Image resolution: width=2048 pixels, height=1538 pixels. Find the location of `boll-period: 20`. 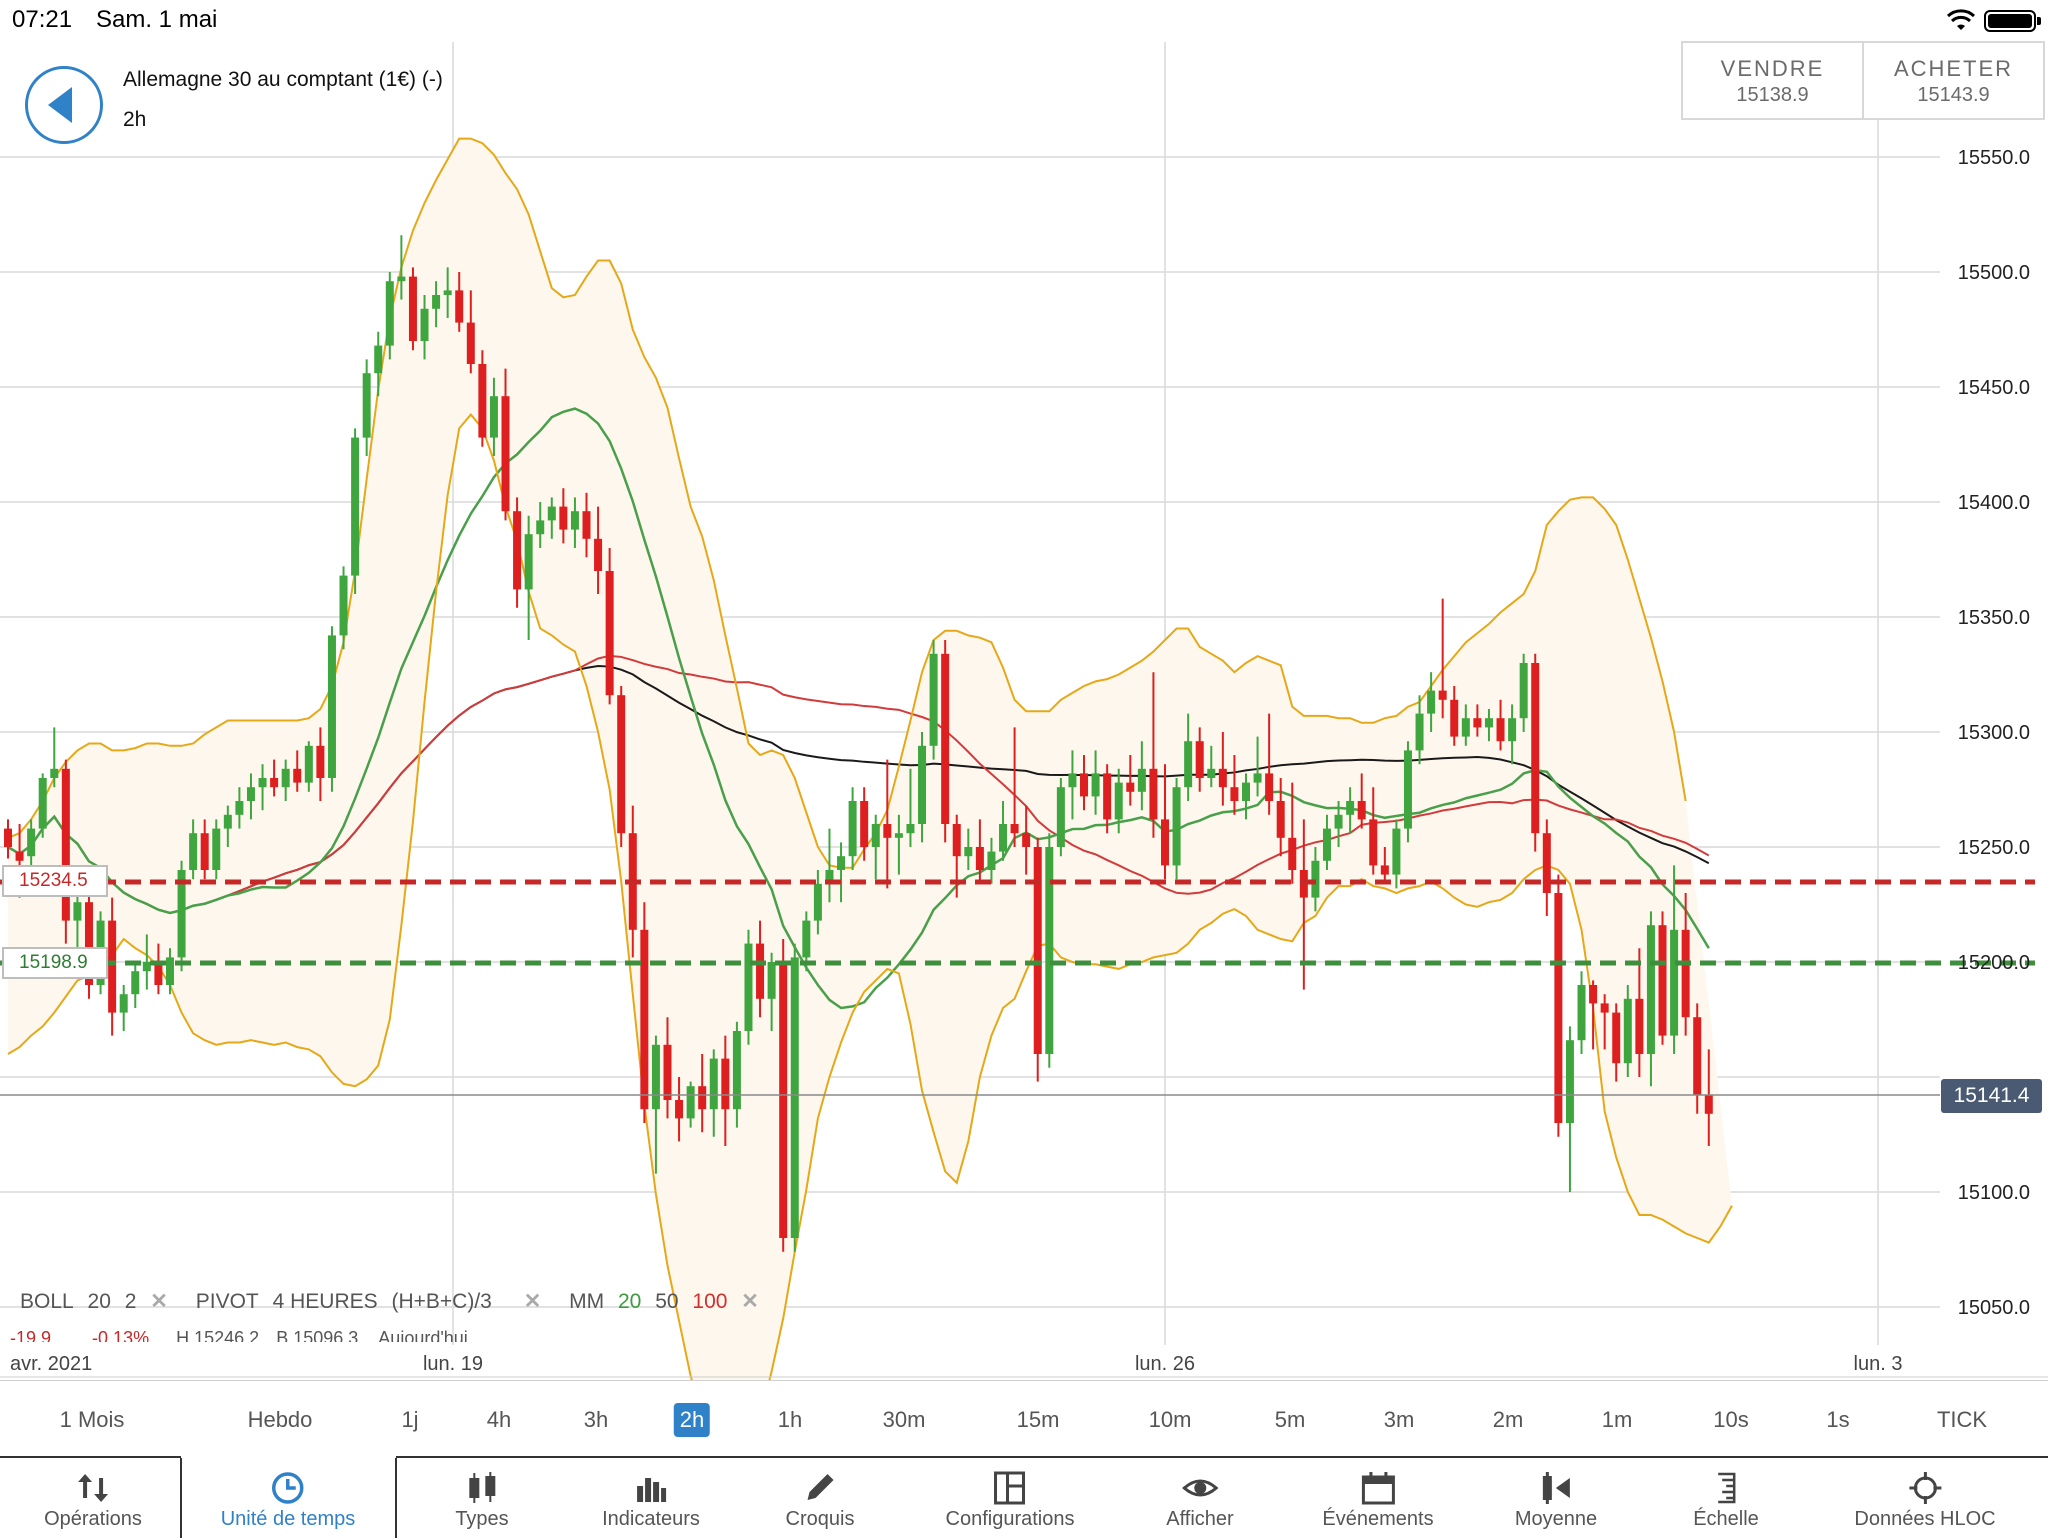

boll-period: 20 is located at coordinates (99, 1301).